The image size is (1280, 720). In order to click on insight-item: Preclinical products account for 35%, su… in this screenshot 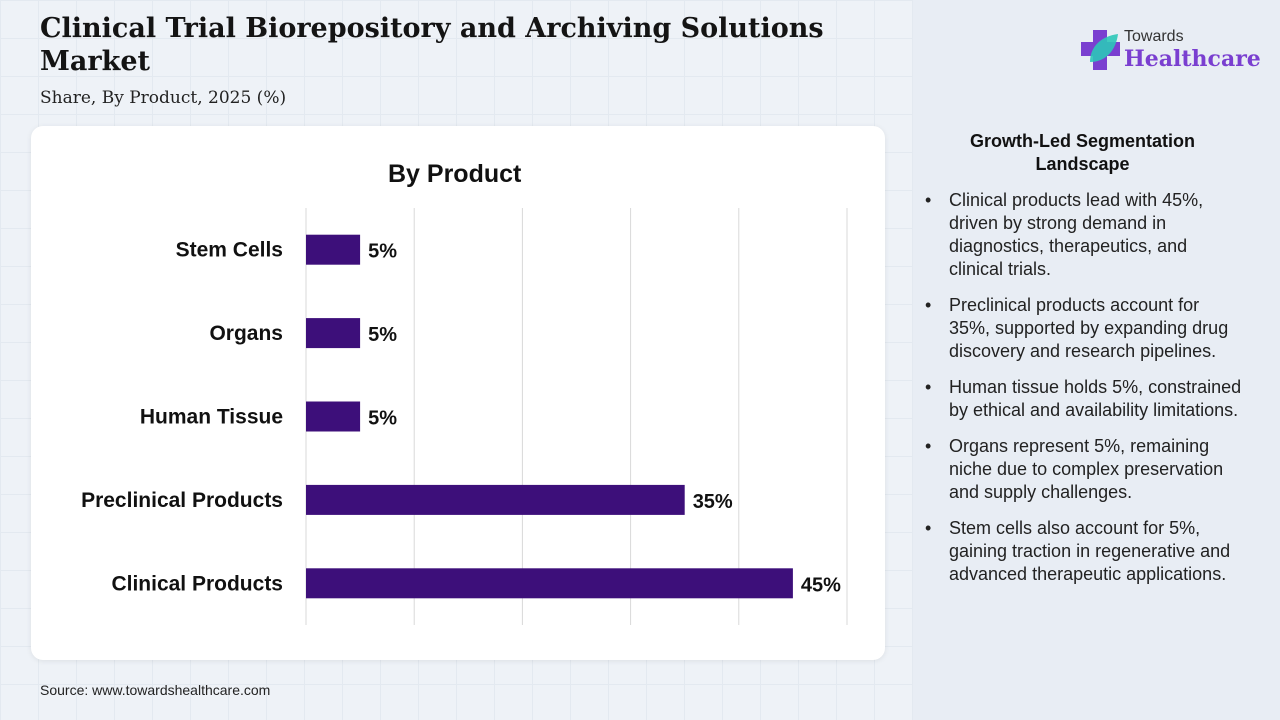, I will do `click(1085, 328)`.